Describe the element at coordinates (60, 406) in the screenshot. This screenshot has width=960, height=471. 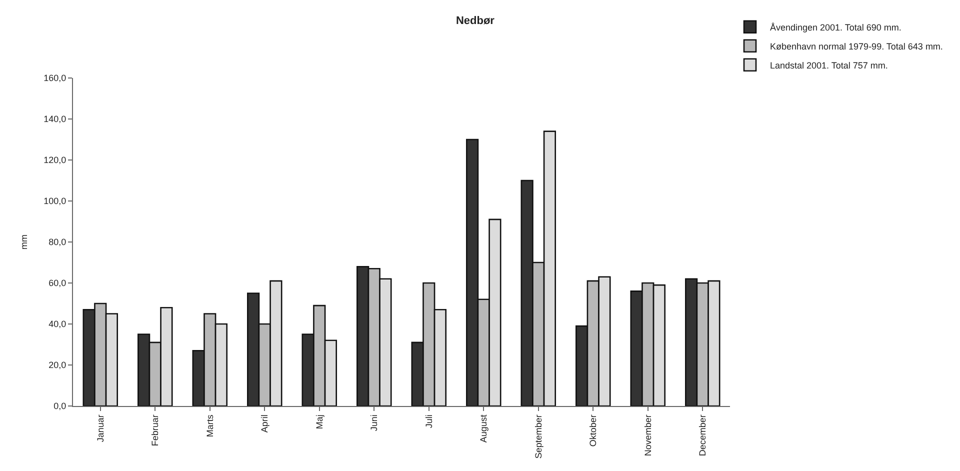
I see `y-tick-label: 0,0` at that location.